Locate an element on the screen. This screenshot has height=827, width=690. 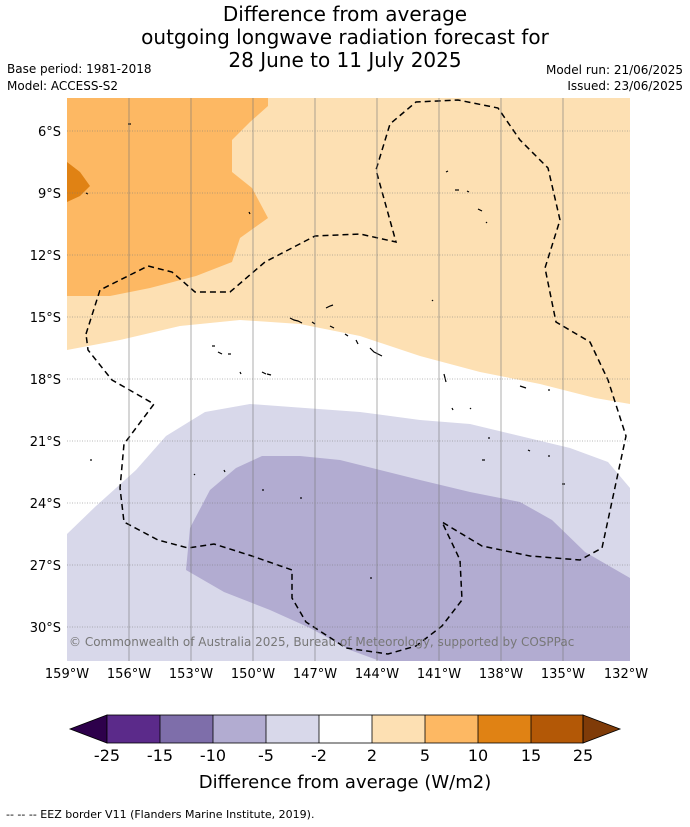
lat-label: 6°S is located at coordinates (49, 132).